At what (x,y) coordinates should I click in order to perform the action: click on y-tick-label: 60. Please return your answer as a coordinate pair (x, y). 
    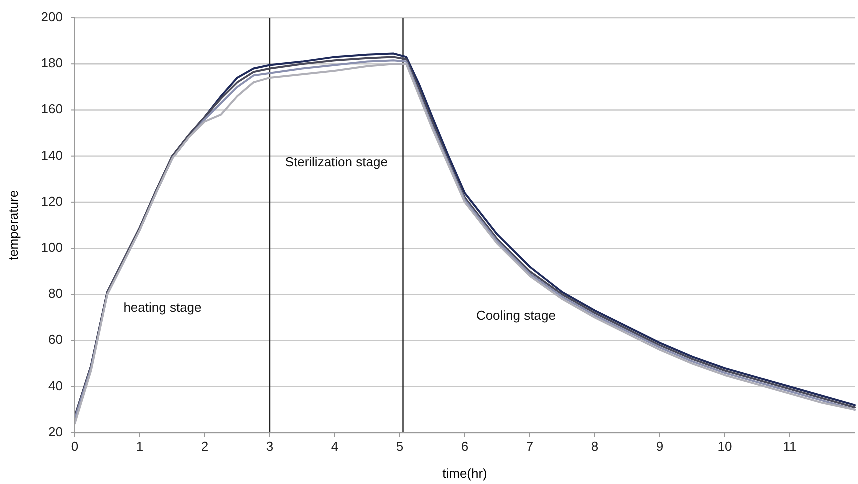
    Looking at the image, I should click on (55, 340).